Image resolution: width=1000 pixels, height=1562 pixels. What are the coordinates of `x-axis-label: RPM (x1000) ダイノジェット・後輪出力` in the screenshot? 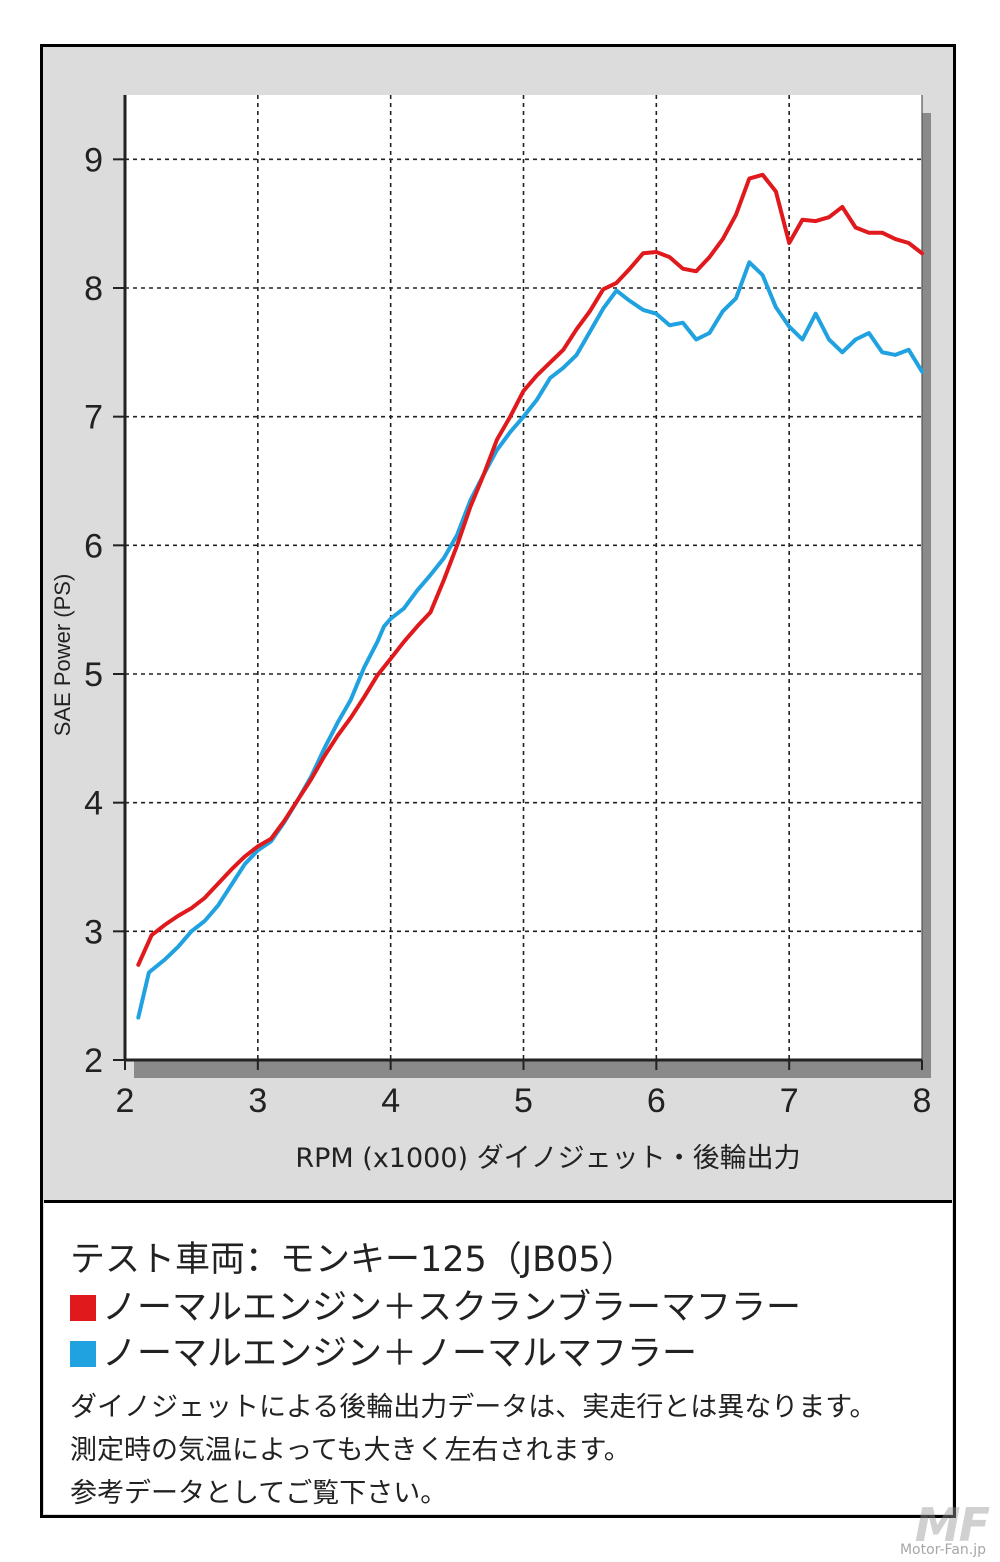 It's located at (547, 1158).